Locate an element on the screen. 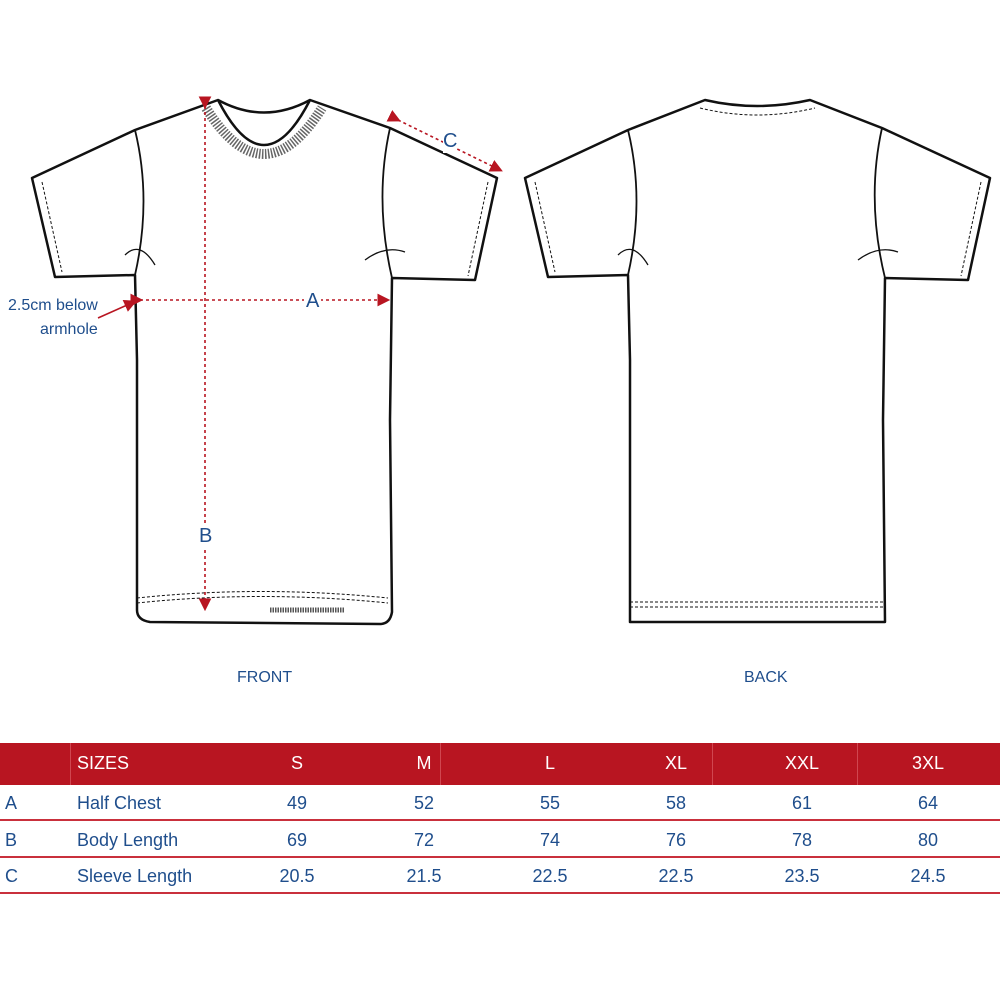 This screenshot has height=1000, width=1000. table-cell: 55 is located at coordinates (550, 803).